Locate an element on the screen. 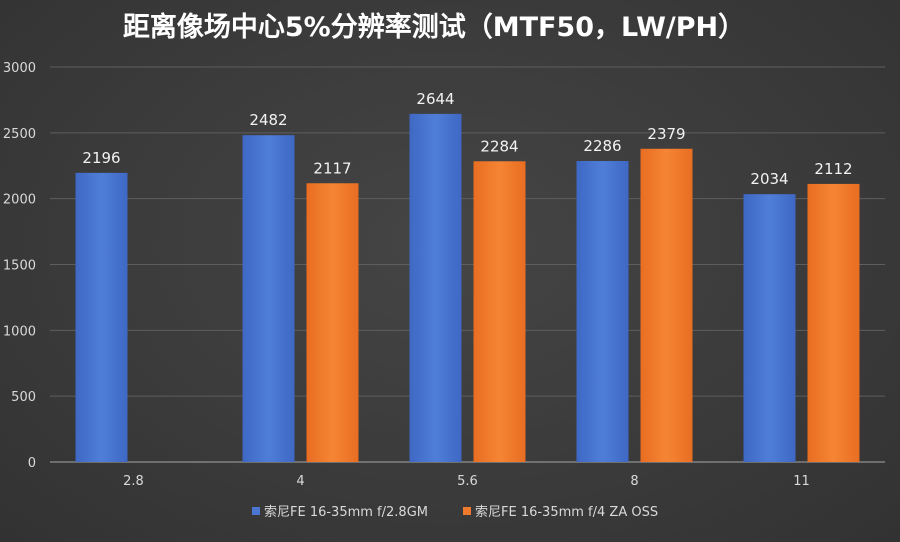  x-tick-label: 2.8 is located at coordinates (133, 481).